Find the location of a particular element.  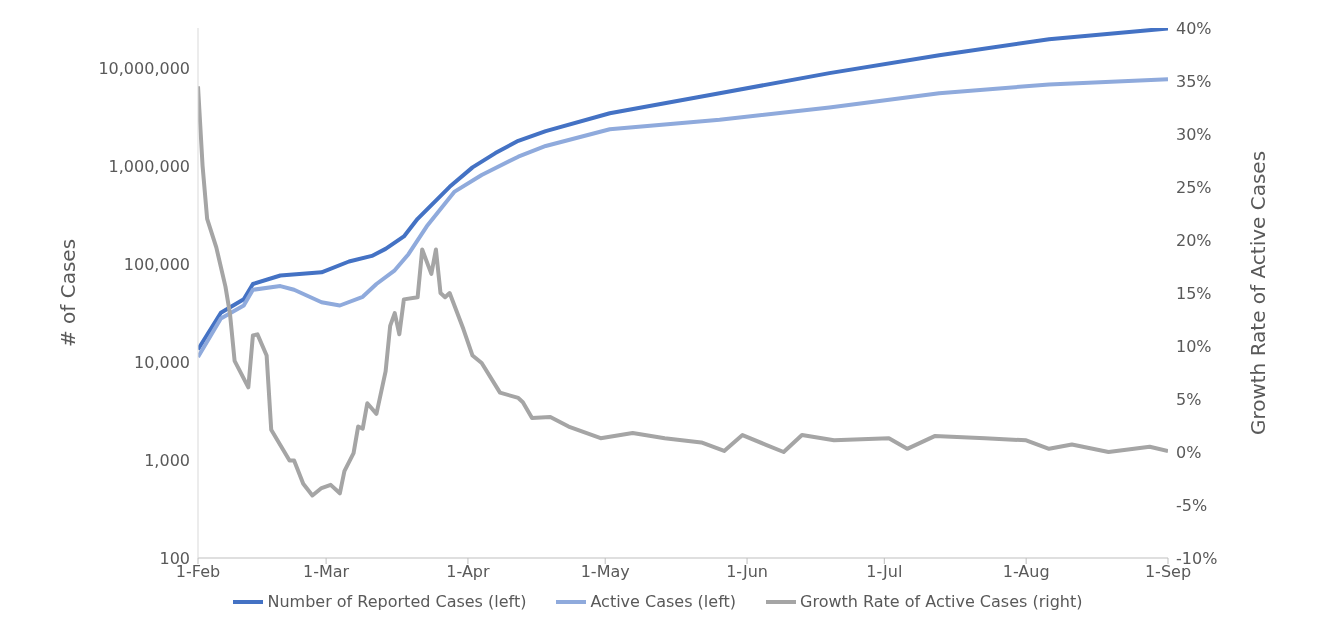

y2-tick-label: 15% is located at coordinates (1194, 293).